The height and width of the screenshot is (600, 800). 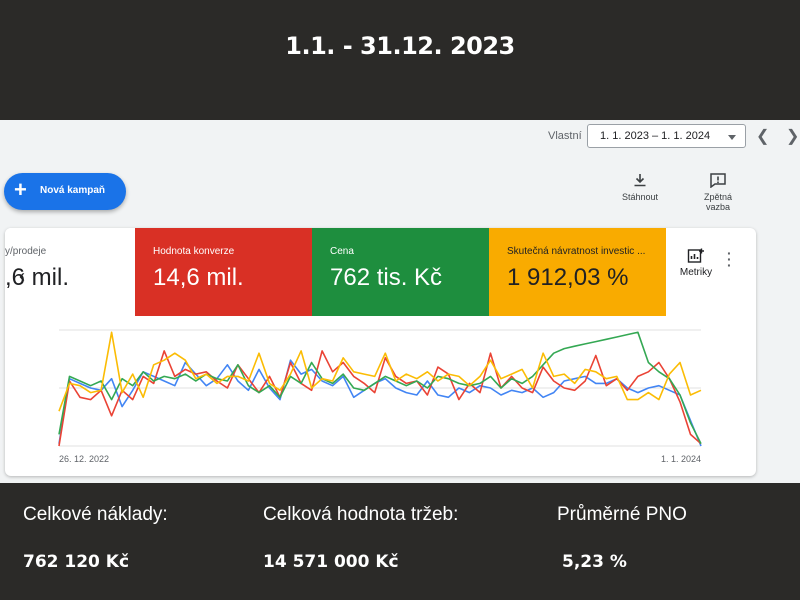 I want to click on metric-value: ,6 mil., so click(x=37, y=277).